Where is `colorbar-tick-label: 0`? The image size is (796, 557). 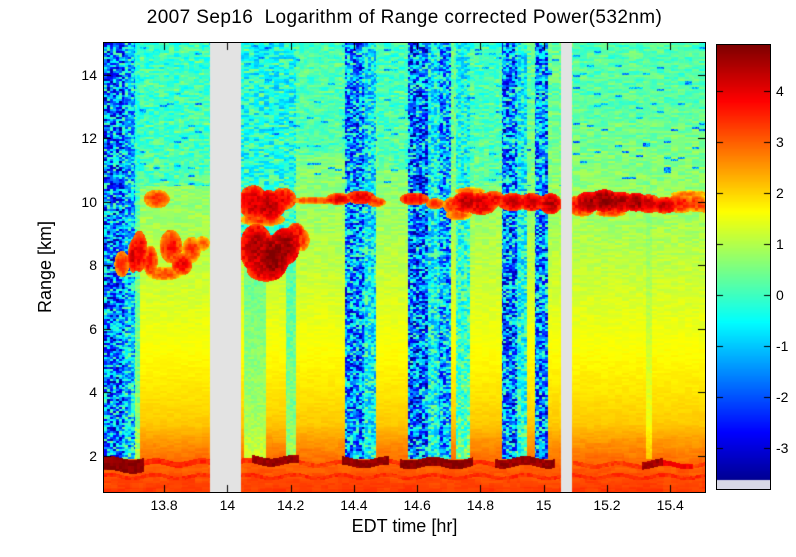 colorbar-tick-label: 0 is located at coordinates (780, 294).